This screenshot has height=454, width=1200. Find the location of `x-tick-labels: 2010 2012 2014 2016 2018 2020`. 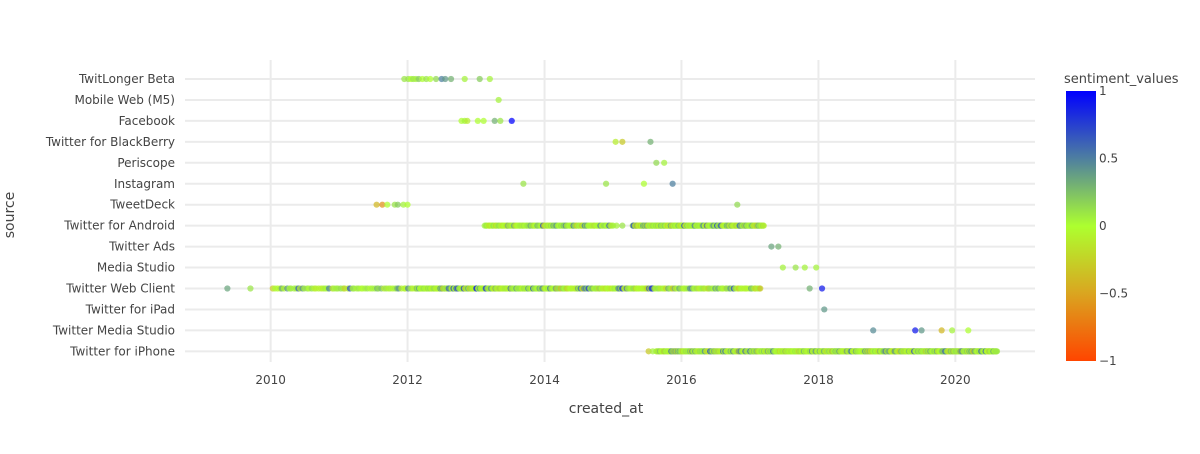

x-tick-labels: 2010 2012 2014 2016 2018 2020 is located at coordinates (612, 380).